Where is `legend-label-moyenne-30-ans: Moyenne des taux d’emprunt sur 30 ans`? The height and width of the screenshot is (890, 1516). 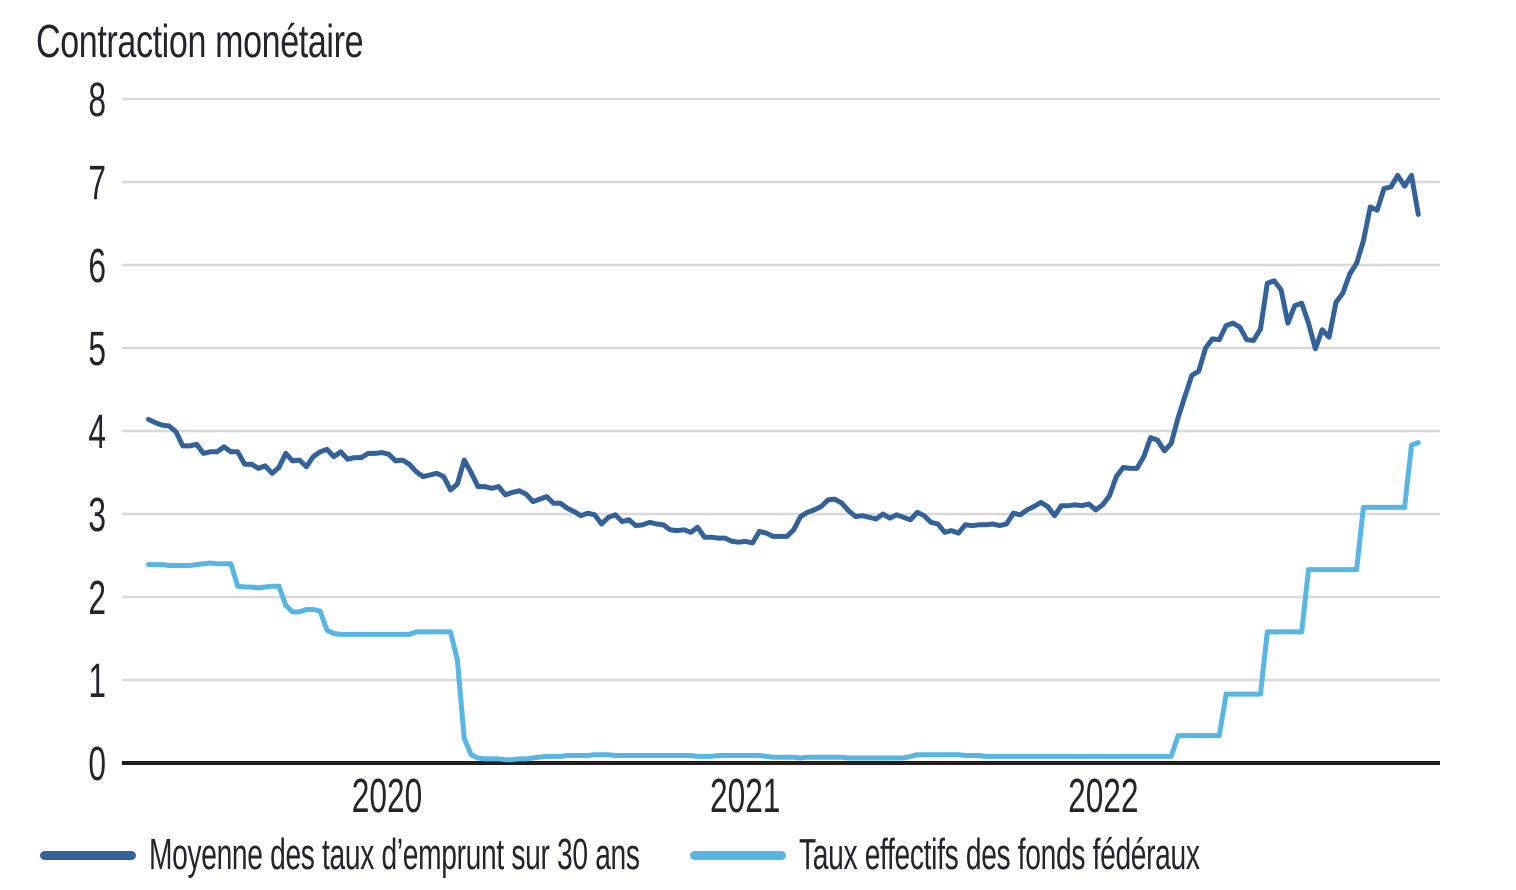 legend-label-moyenne-30-ans: Moyenne des taux d’emprunt sur 30 ans is located at coordinates (394, 854).